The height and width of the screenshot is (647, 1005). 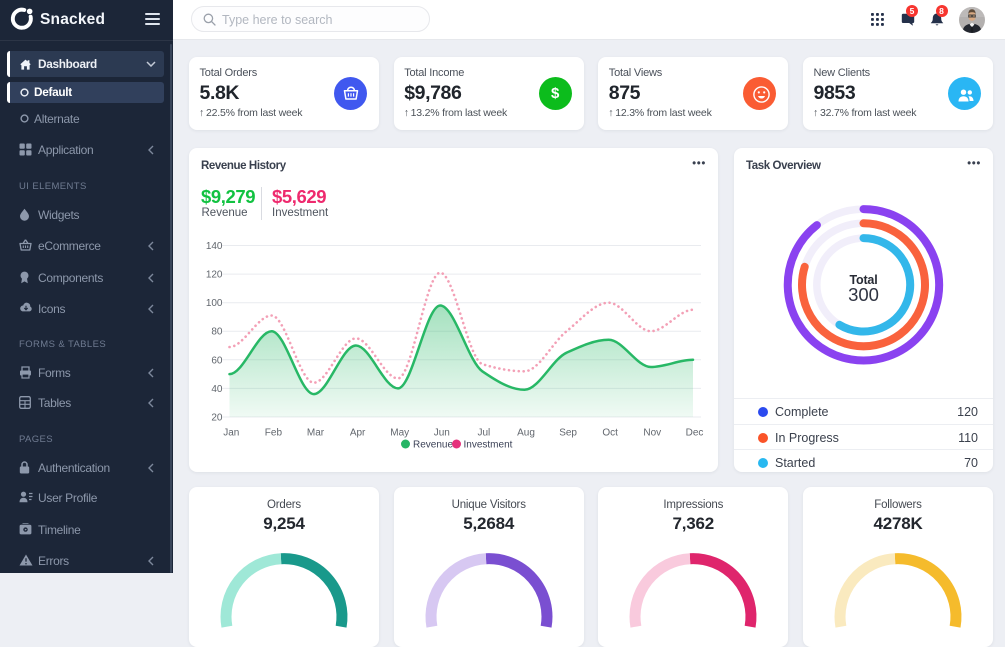 What do you see at coordinates (864, 280) in the screenshot?
I see `svg-text: Total` at bounding box center [864, 280].